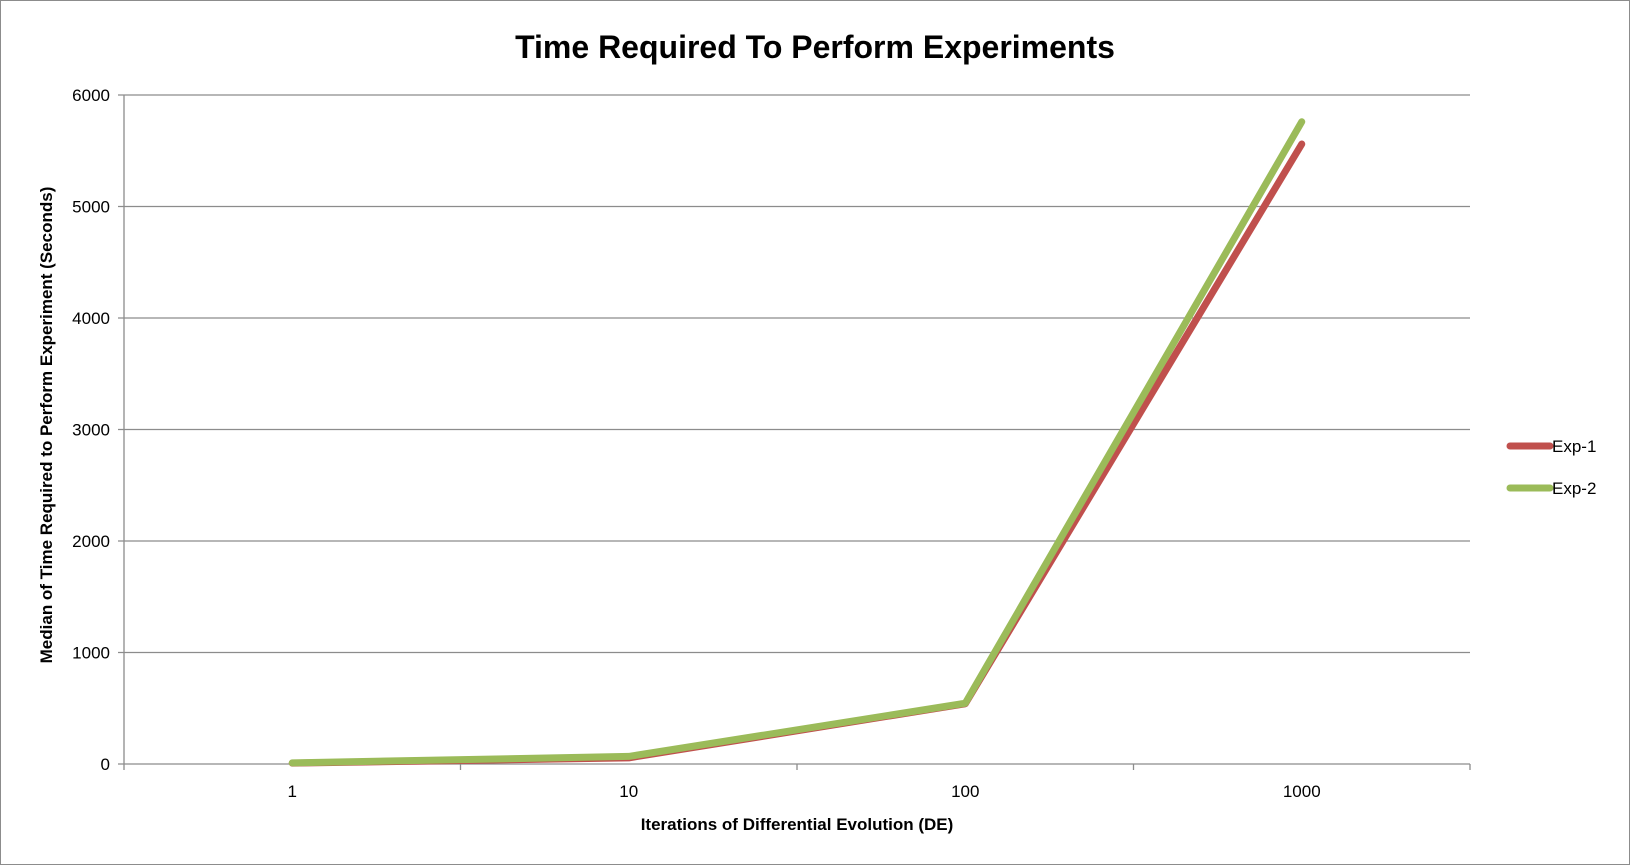 The image size is (1630, 865). I want to click on y-tick-label: 6000, so click(91, 95).